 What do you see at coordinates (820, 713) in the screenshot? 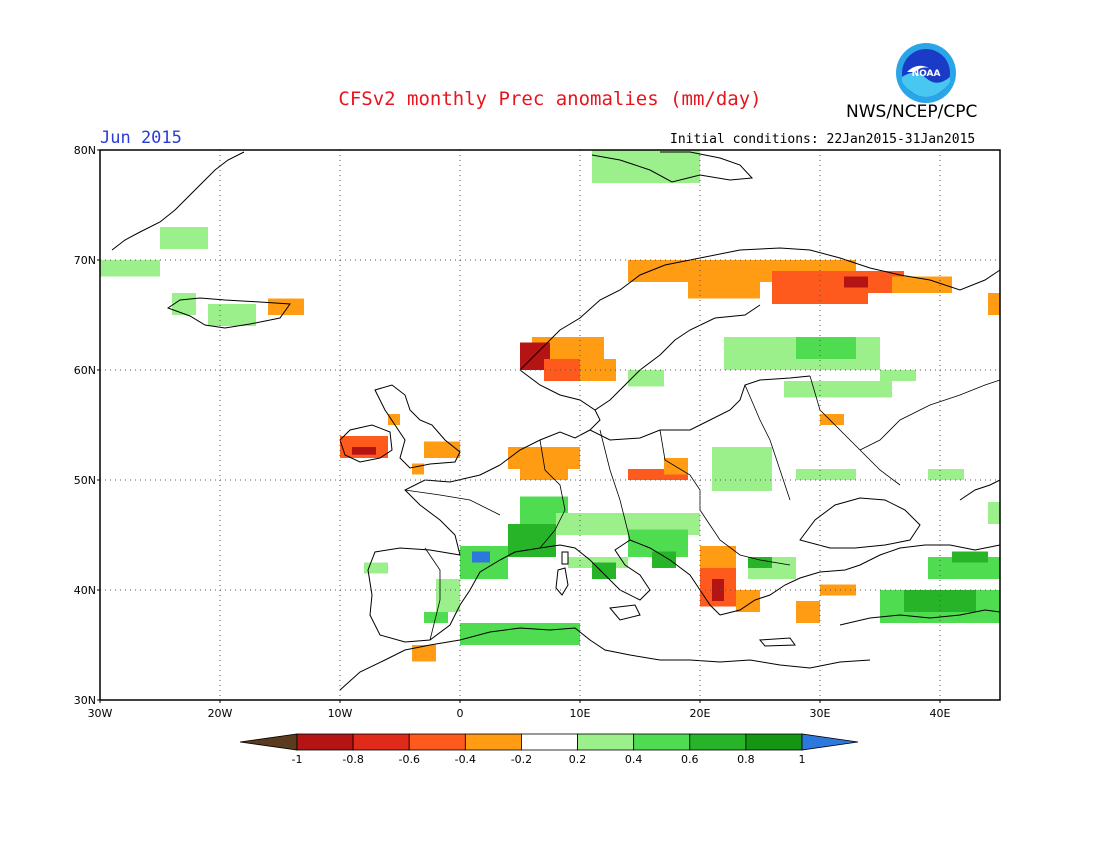
I see `lon-label: 30E` at bounding box center [820, 713].